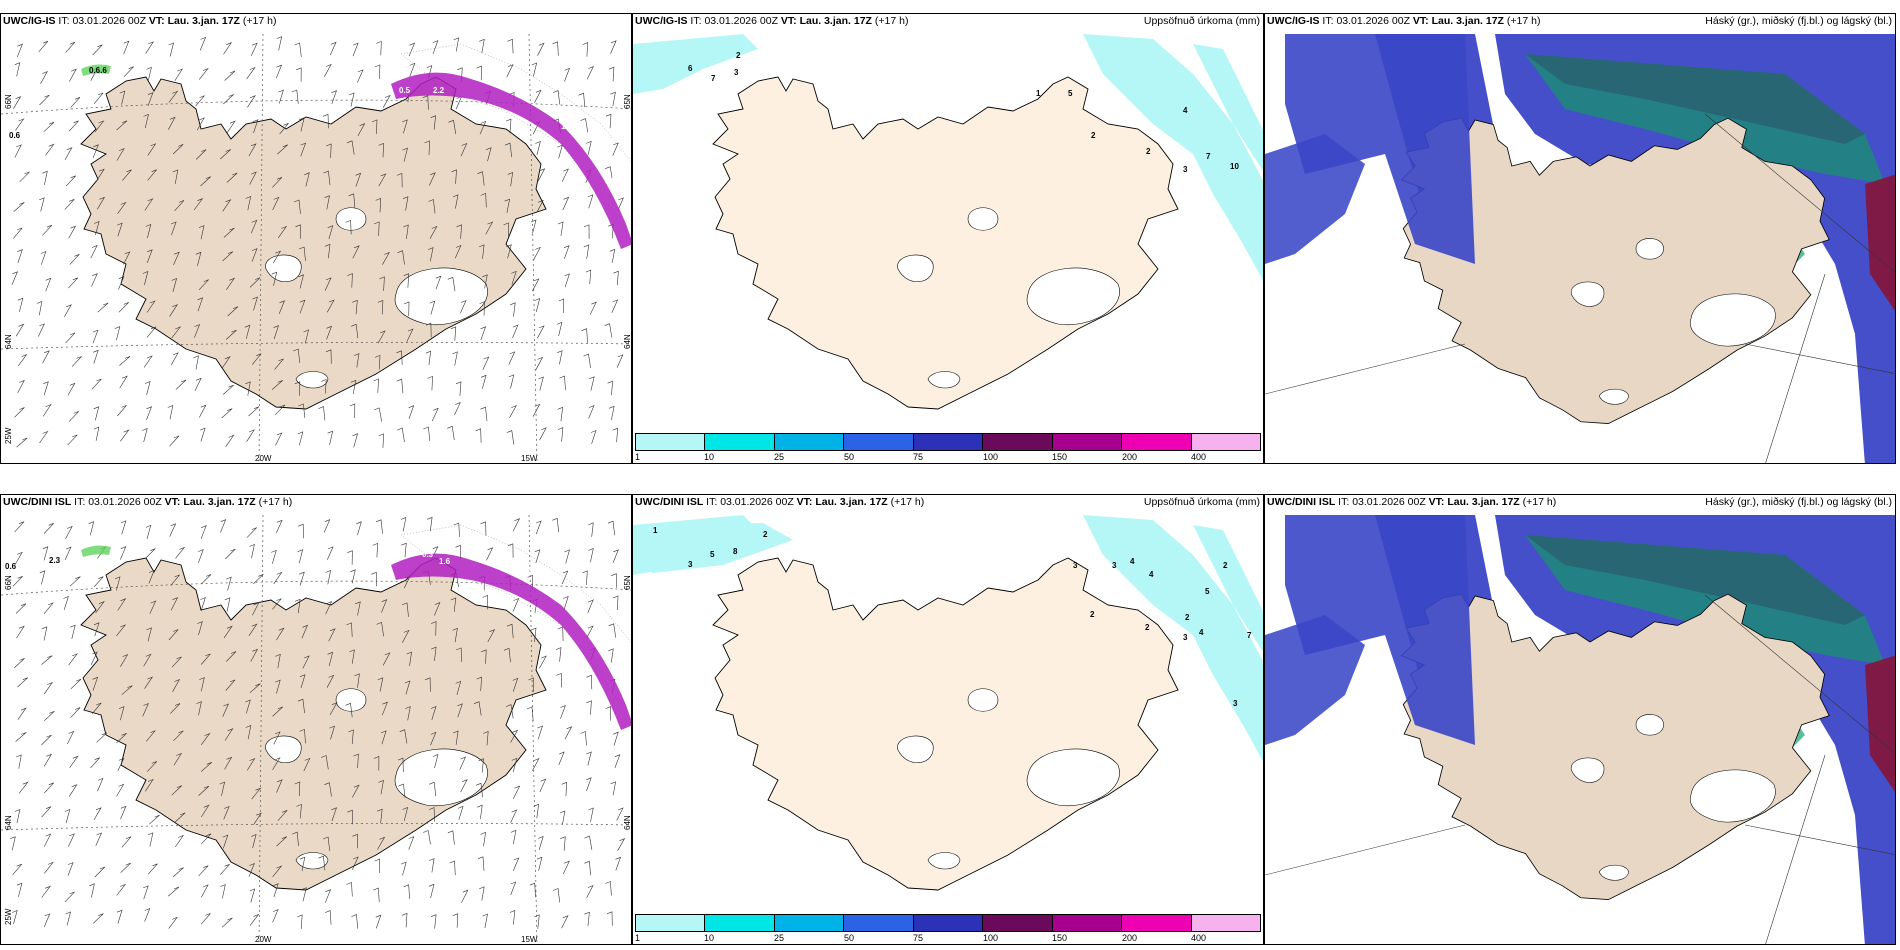  I want to click on lat-label-25w: 25W, so click(8, 435).